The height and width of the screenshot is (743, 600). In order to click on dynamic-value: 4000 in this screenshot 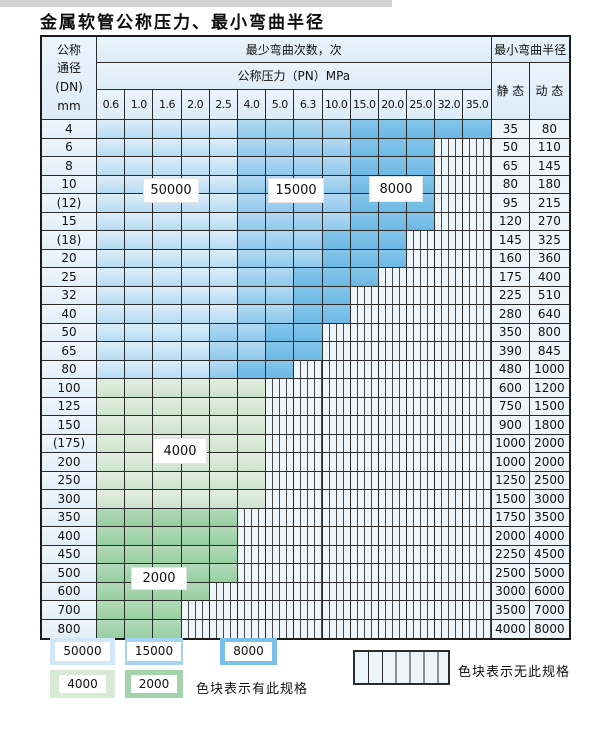, I will do `click(549, 536)`.